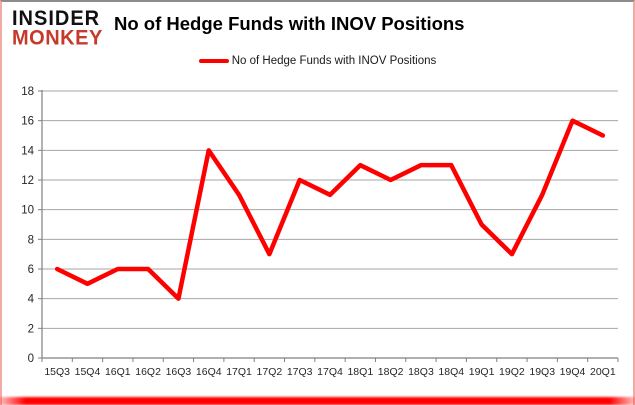 The height and width of the screenshot is (405, 635). What do you see at coordinates (31, 329) in the screenshot?
I see `y-tick-label: 2` at bounding box center [31, 329].